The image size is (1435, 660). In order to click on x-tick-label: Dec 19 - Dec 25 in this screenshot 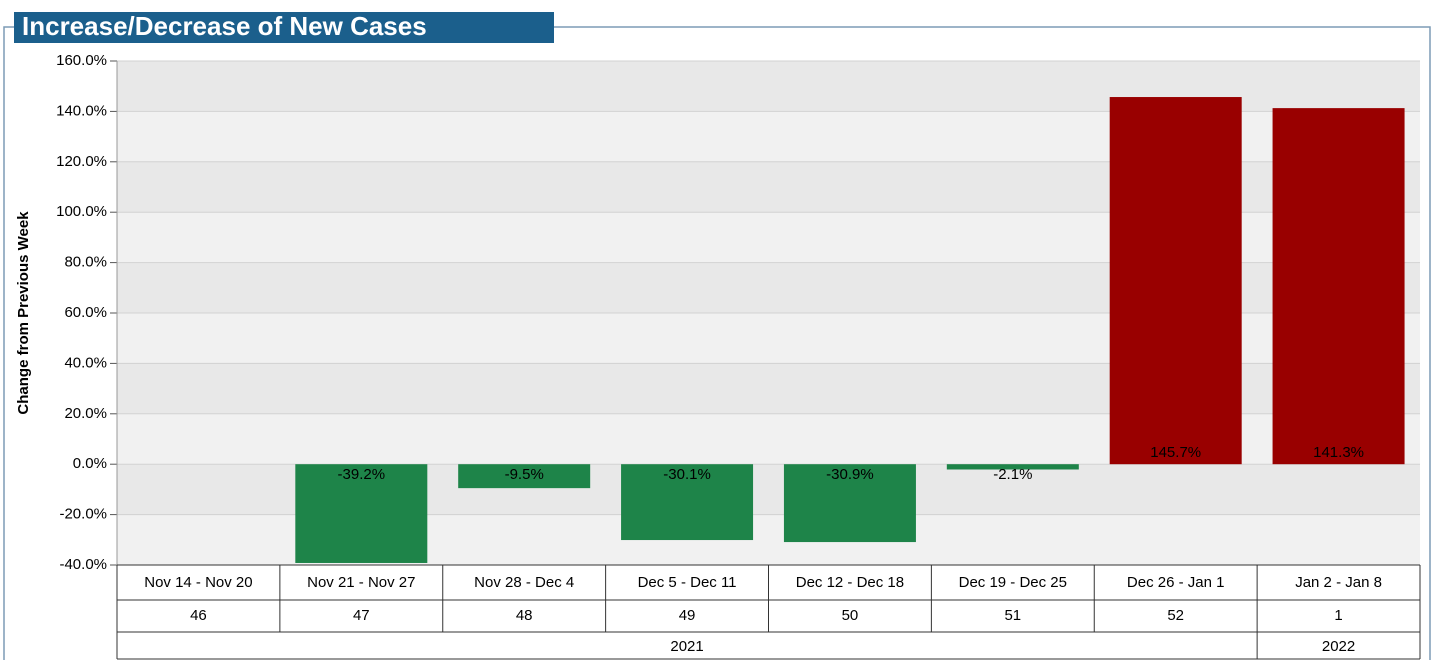, I will do `click(1013, 582)`.